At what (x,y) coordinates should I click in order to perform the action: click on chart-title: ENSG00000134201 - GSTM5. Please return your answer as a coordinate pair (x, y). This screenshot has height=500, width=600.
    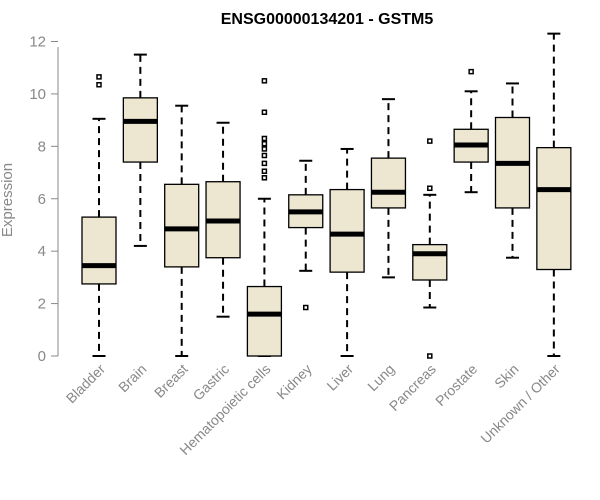
    Looking at the image, I should click on (327, 19).